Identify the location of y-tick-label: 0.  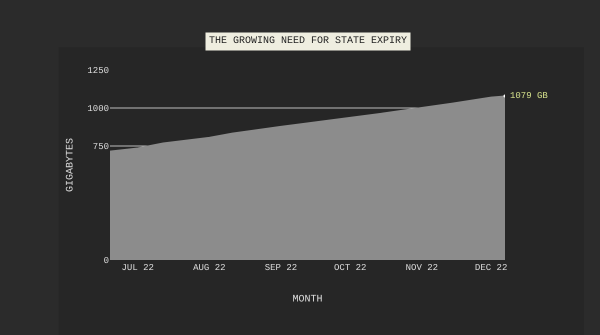
(106, 261).